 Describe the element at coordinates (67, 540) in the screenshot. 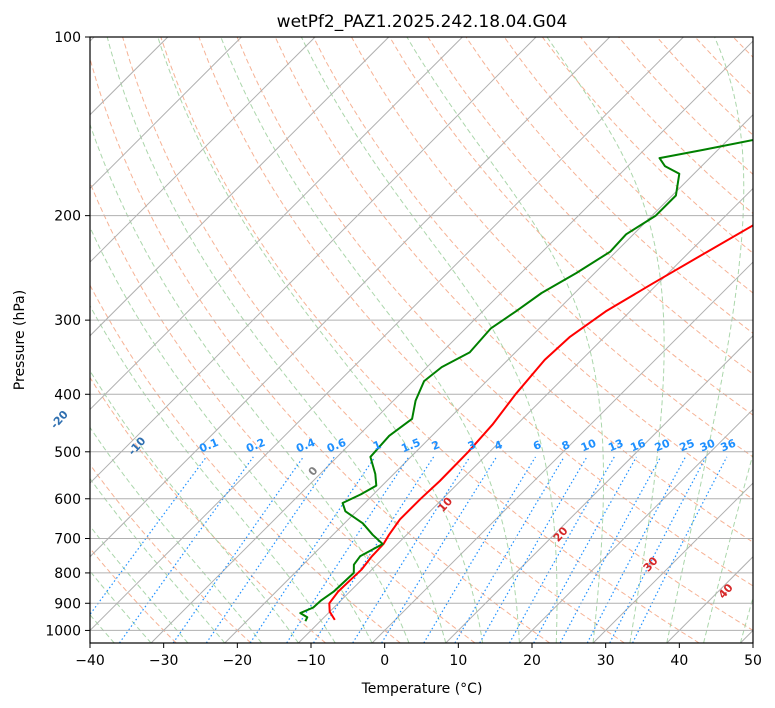

I see `y-tick-label: 700` at that location.